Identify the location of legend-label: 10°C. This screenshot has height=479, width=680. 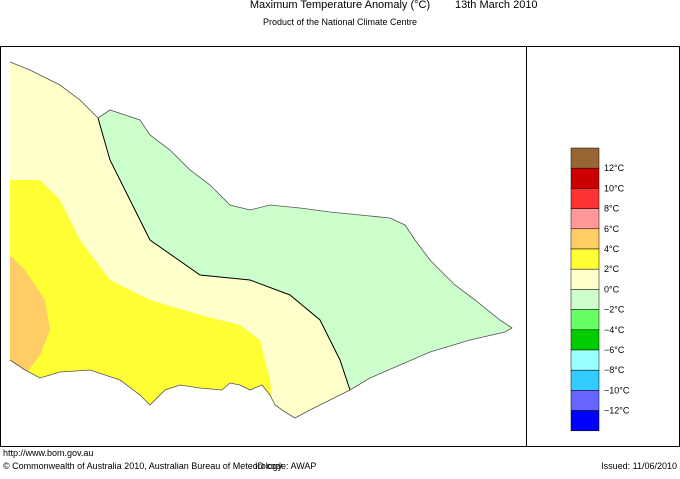
(614, 188).